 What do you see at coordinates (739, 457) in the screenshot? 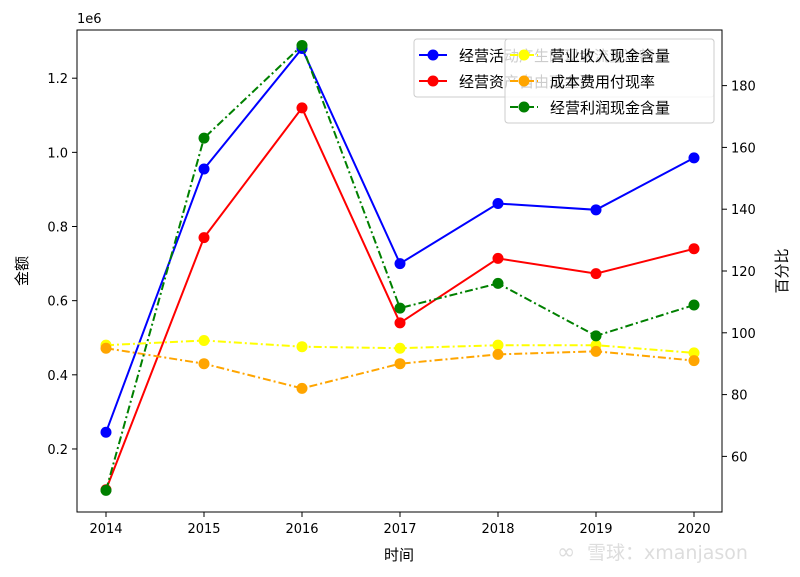
I see `right-y-tick-label: 60` at bounding box center [739, 457].